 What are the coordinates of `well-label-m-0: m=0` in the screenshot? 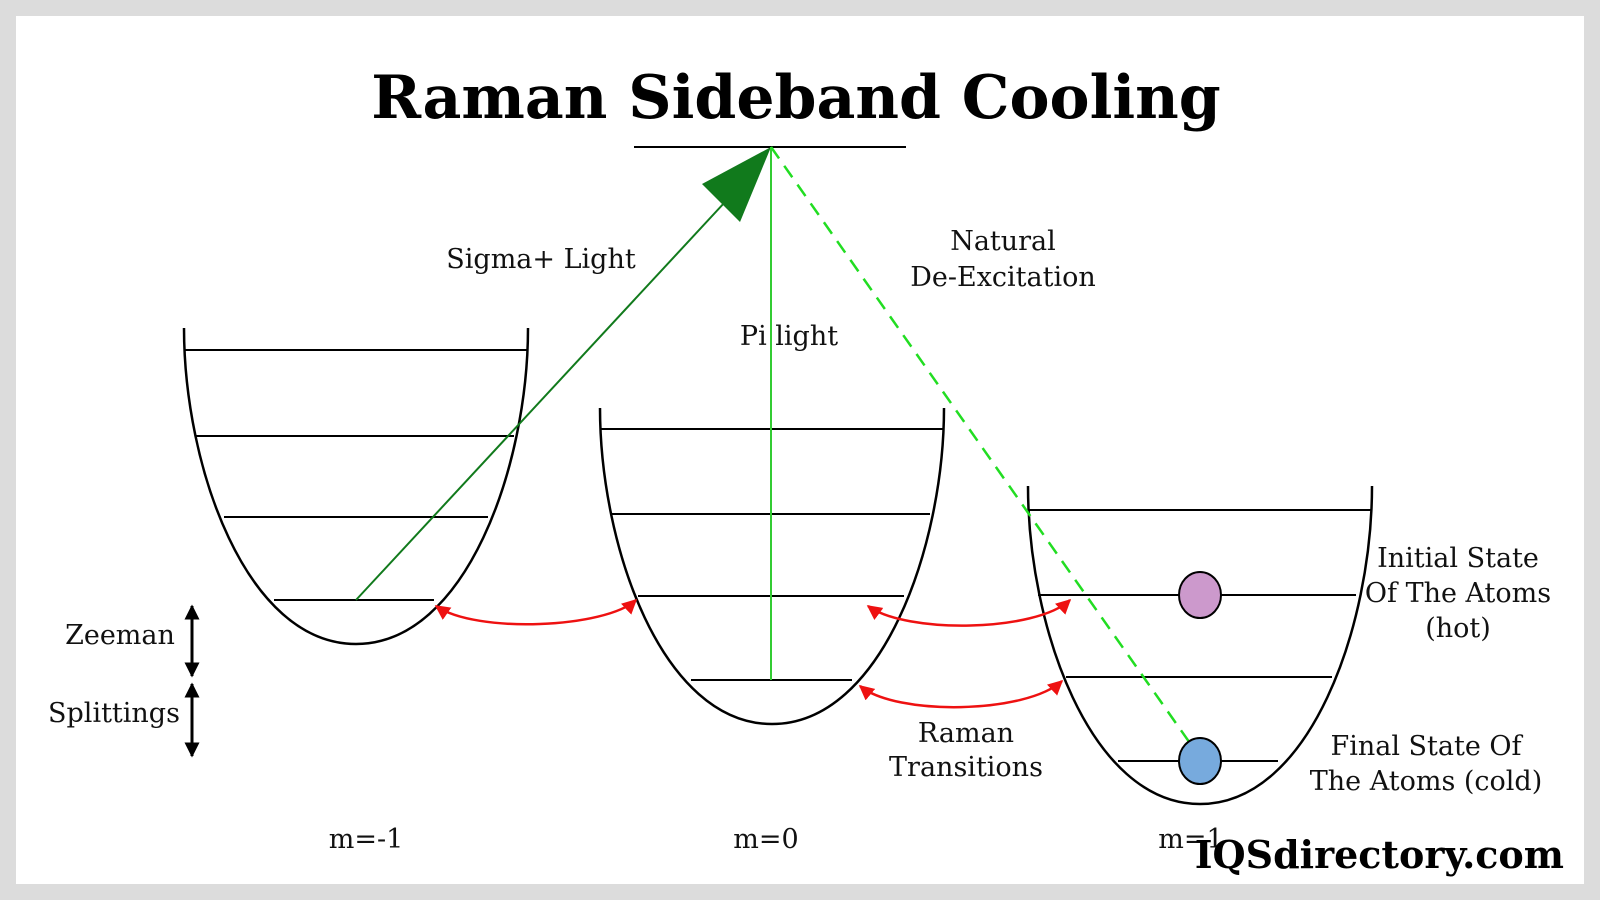 It's located at (765, 839).